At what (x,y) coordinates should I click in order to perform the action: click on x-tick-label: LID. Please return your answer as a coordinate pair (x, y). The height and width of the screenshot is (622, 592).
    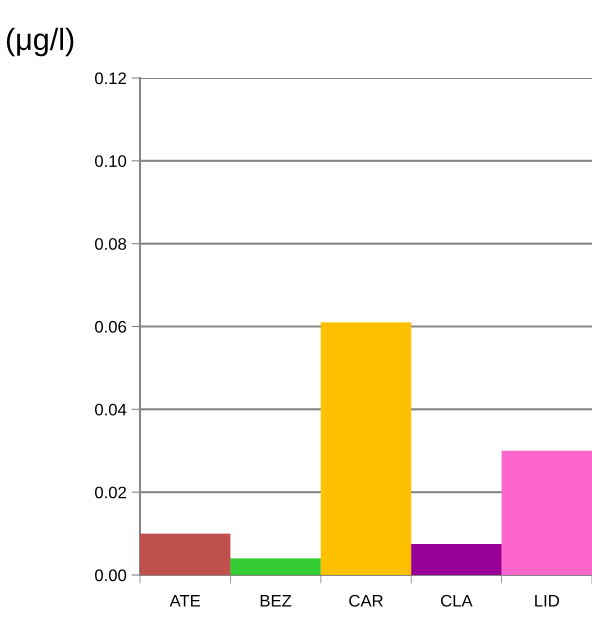
    Looking at the image, I should click on (547, 601).